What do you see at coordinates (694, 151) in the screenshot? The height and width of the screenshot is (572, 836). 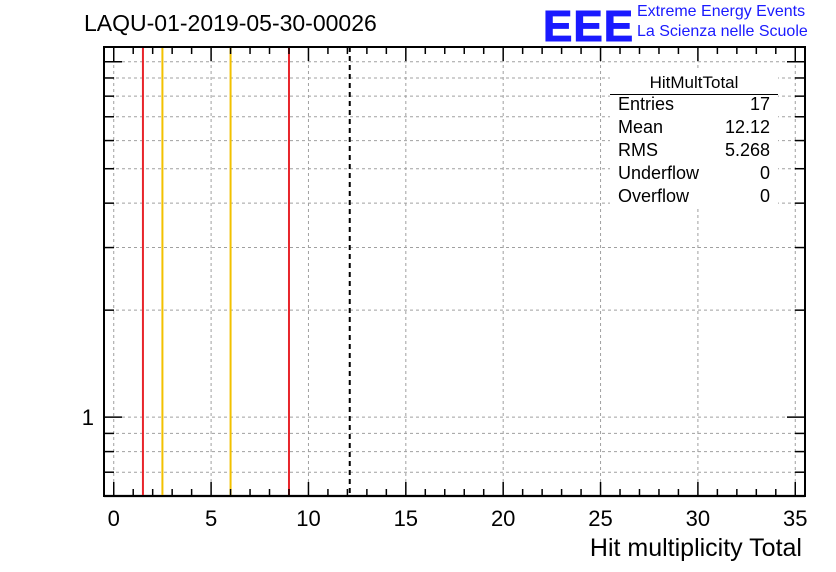 I see `stats-row-rms: RMS 5.268` at bounding box center [694, 151].